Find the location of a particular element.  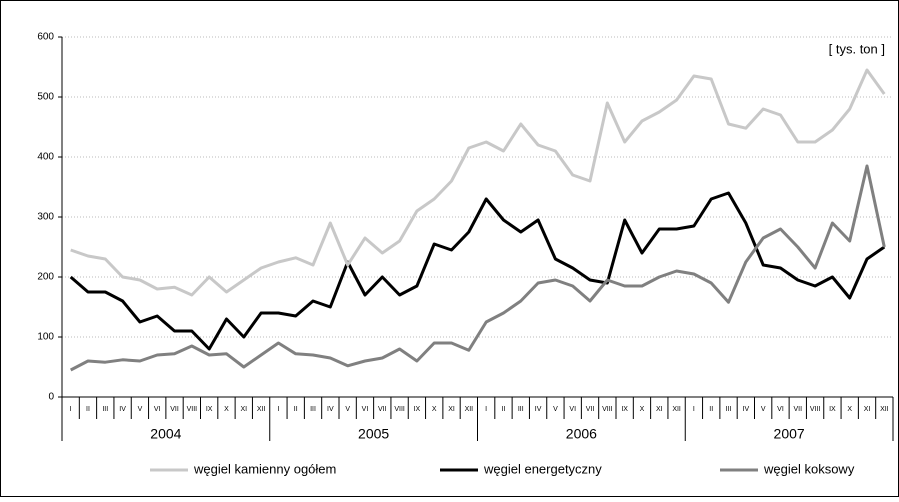

y-tick-label: 200 is located at coordinates (45, 277).